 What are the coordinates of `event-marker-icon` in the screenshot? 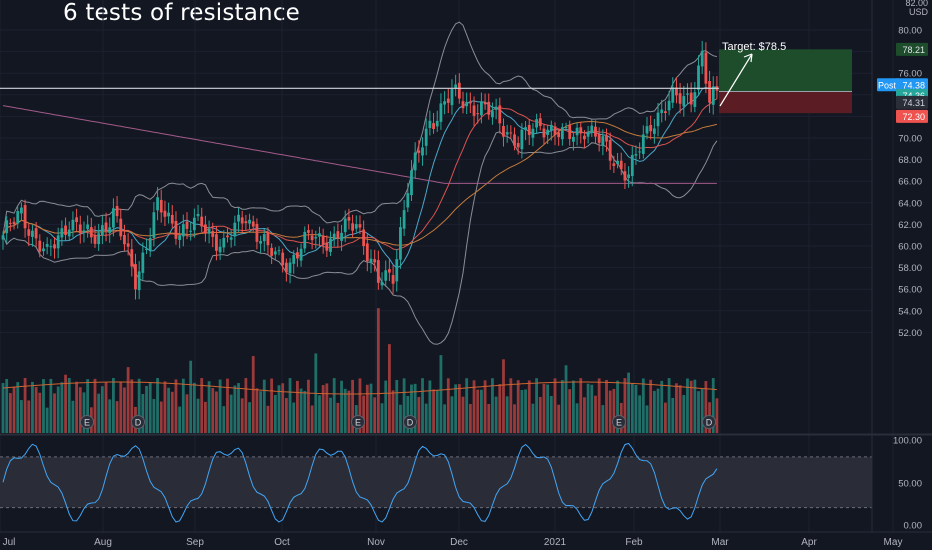 It's located at (87, 422).